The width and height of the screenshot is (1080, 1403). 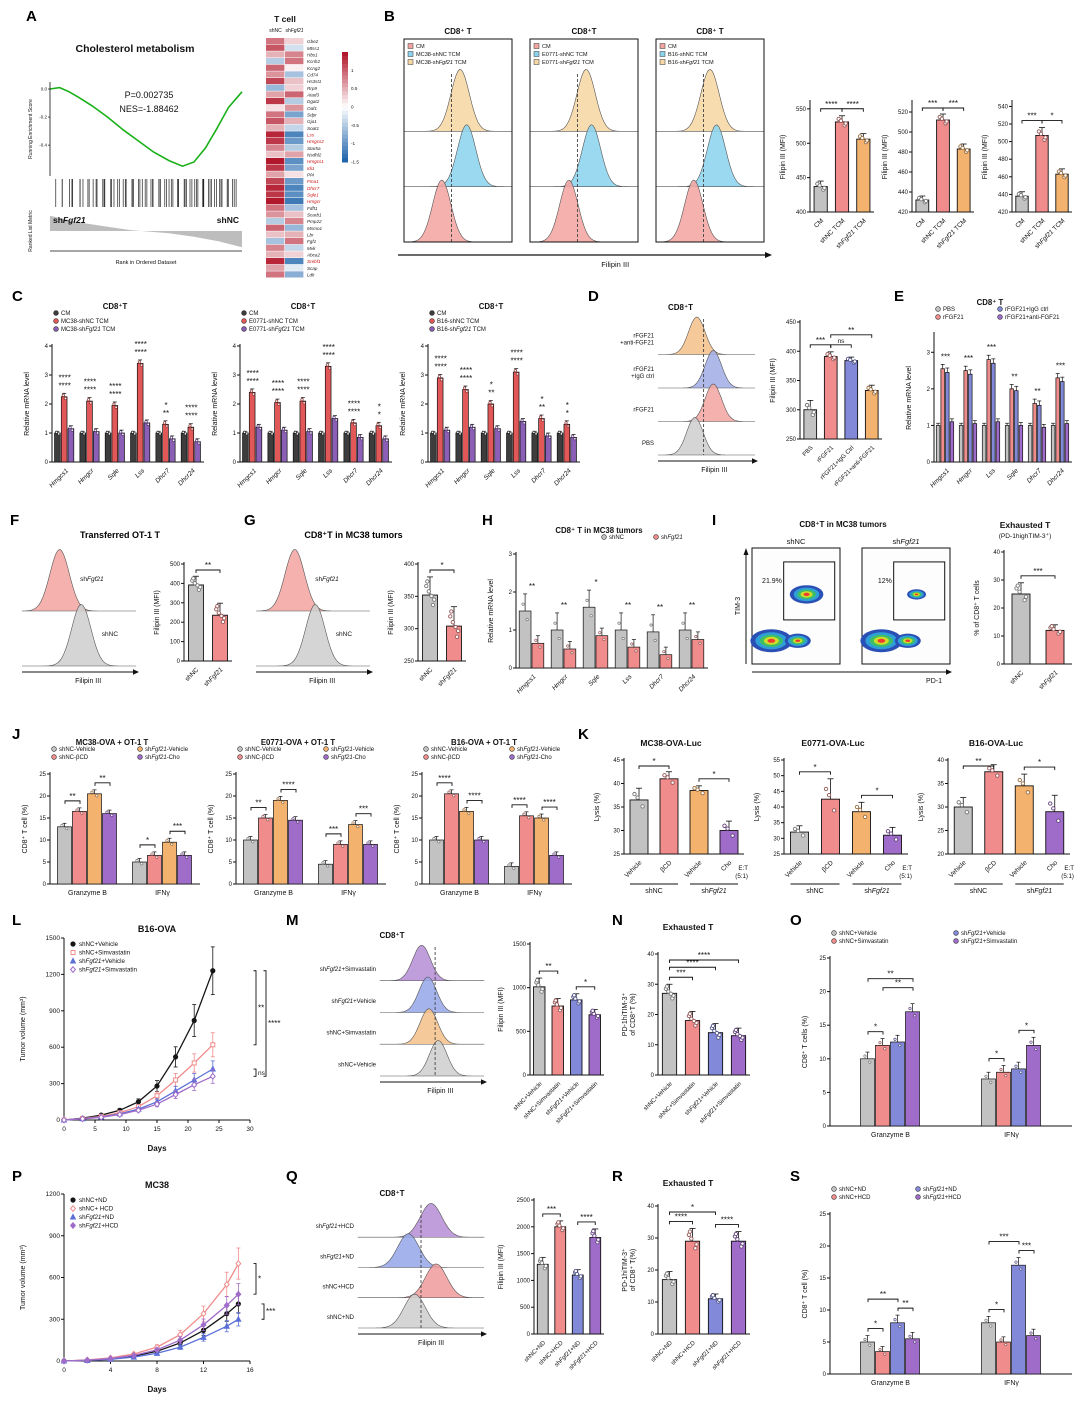 I want to click on svg-text: shFgf21-Cho, so click(x=162, y=758).